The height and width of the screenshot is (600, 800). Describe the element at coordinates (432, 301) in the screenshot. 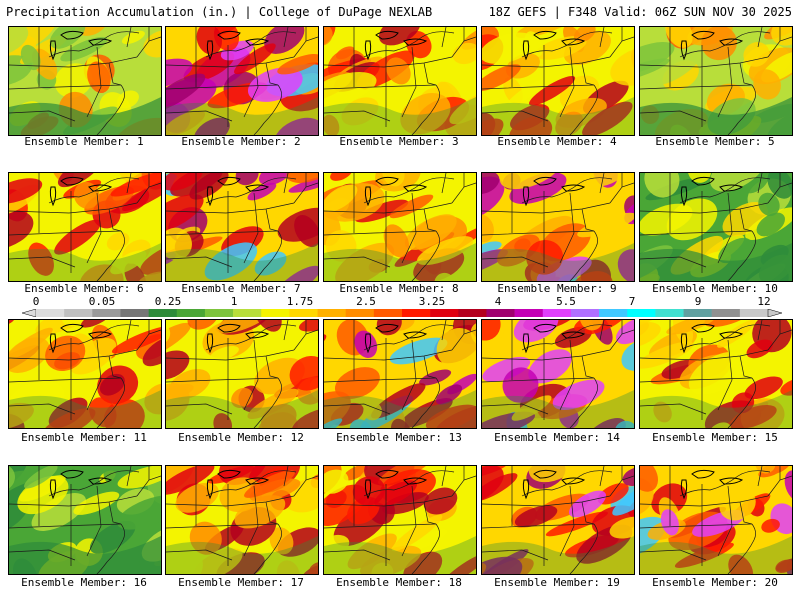

I see `colorbar-tick-label: 3.25` at that location.